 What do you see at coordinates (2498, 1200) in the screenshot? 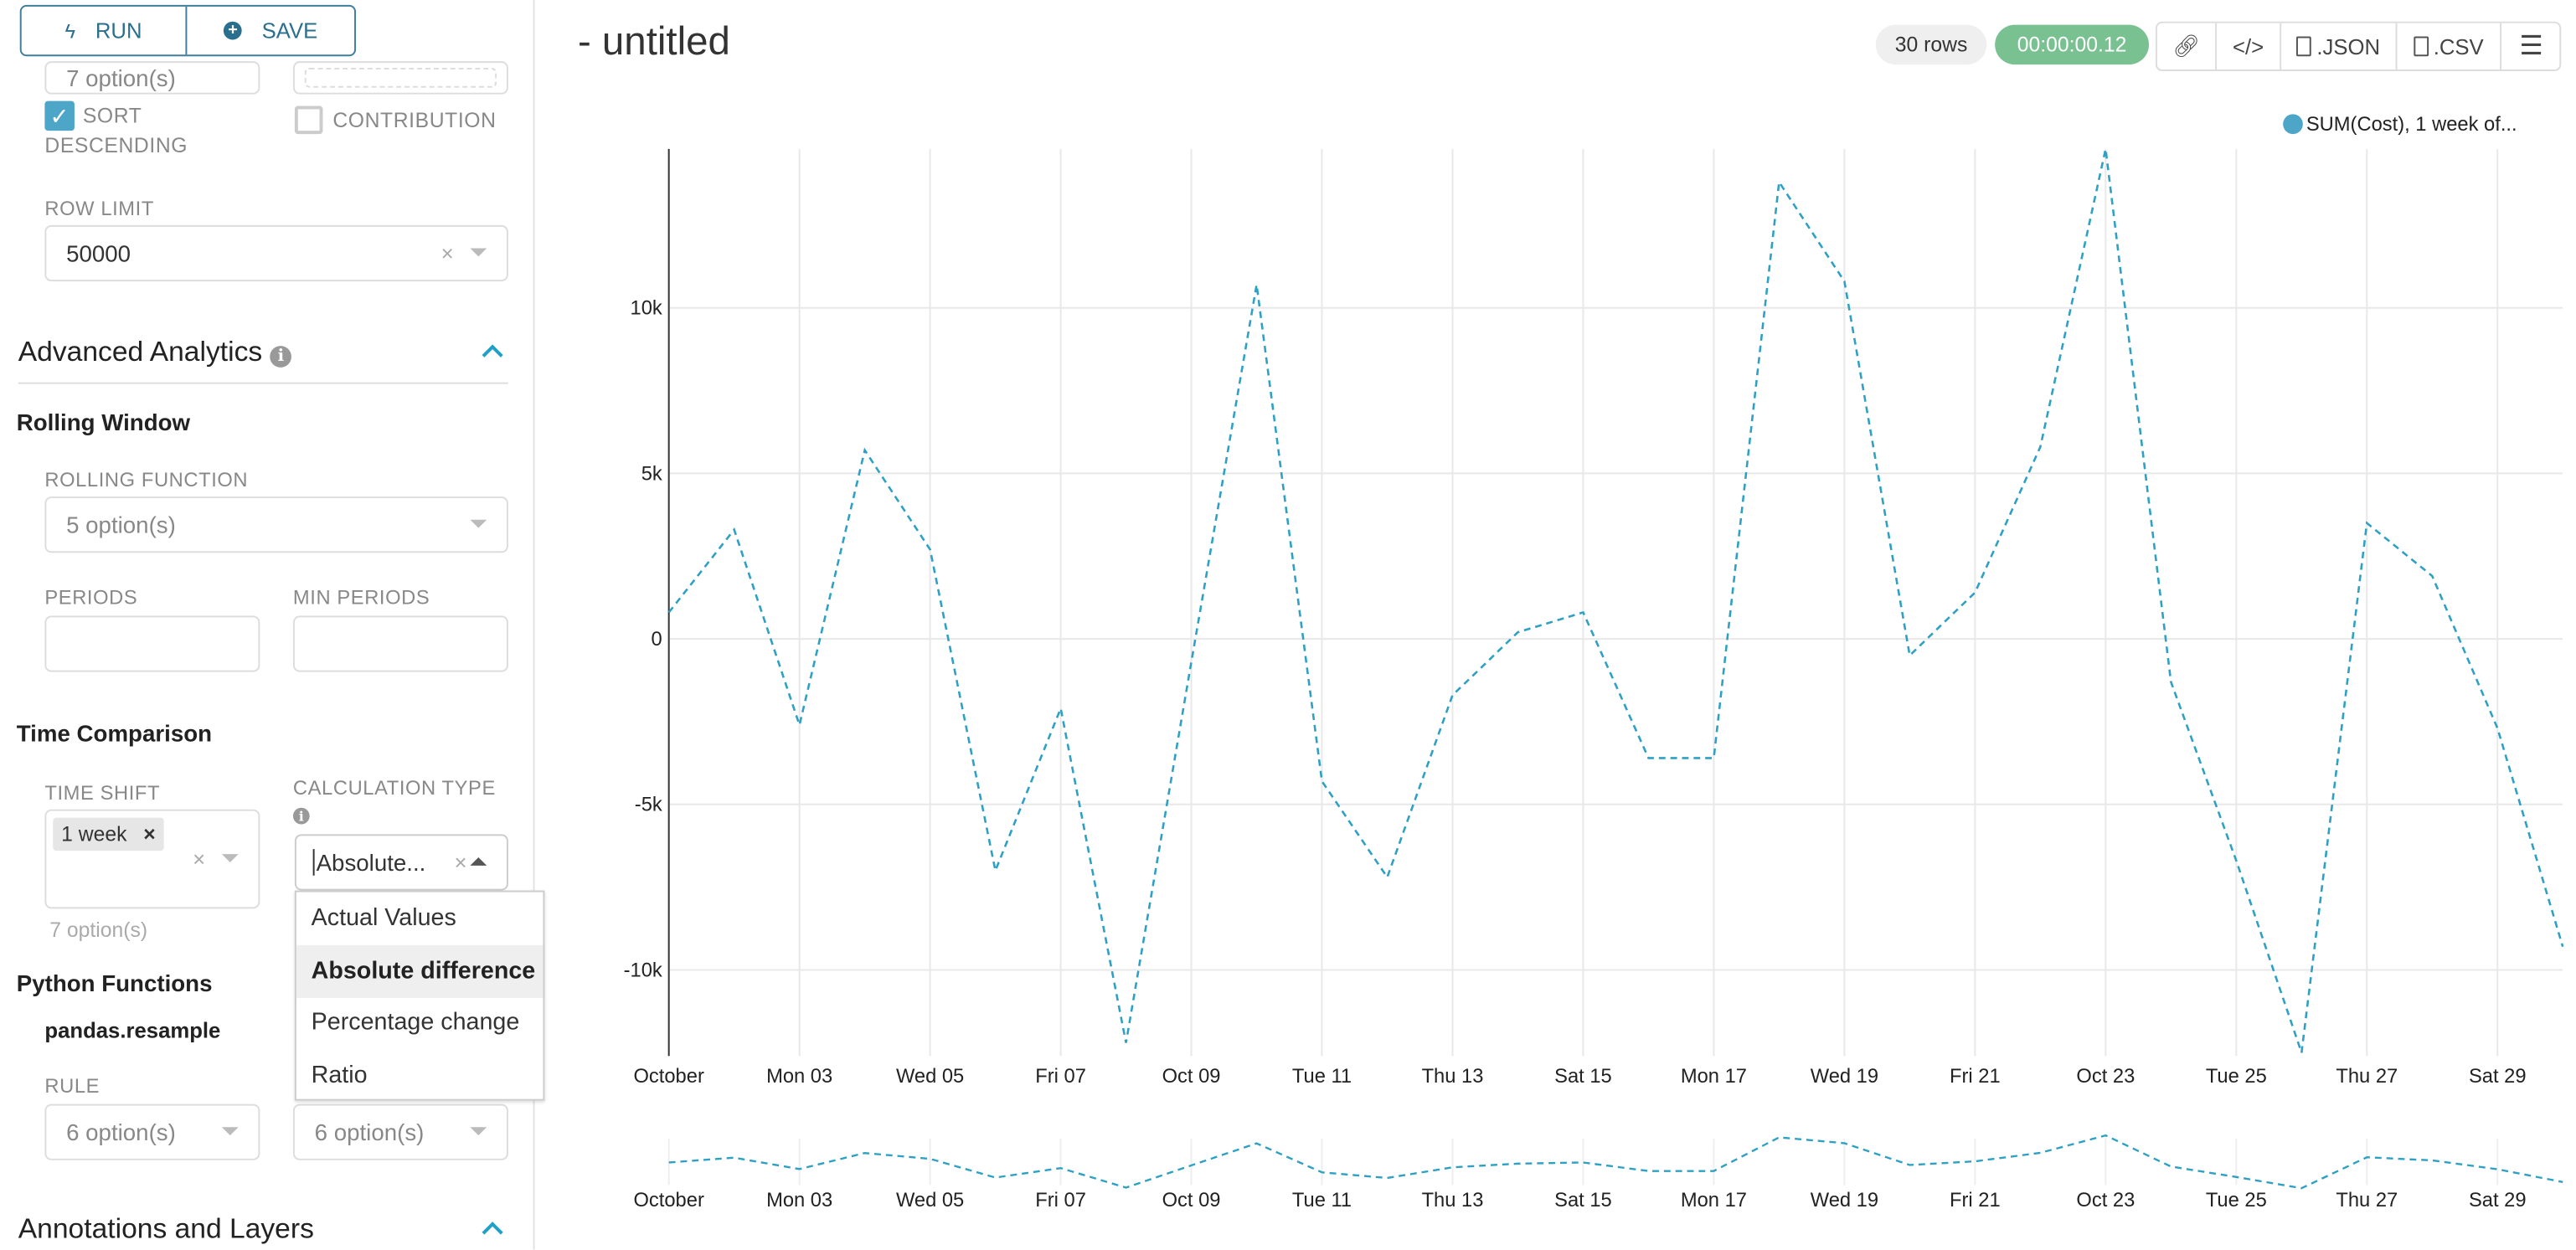
I see `brush-x-tick-label: Sat 29` at bounding box center [2498, 1200].